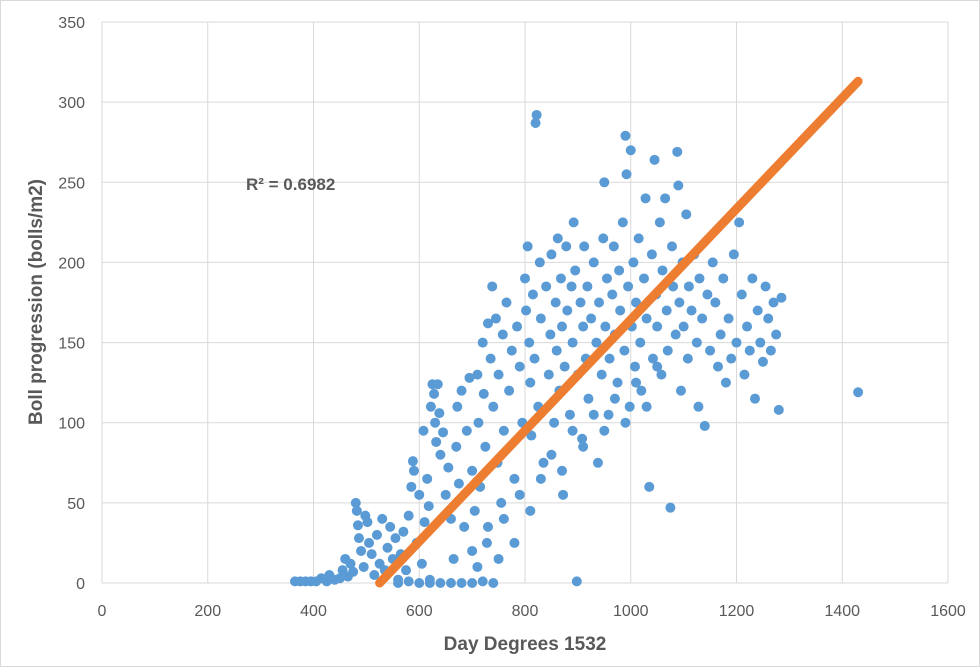 This screenshot has height=668, width=980. Describe the element at coordinates (290, 184) in the screenshot. I see `r-squared-annotation: R² = 0.6982` at that location.